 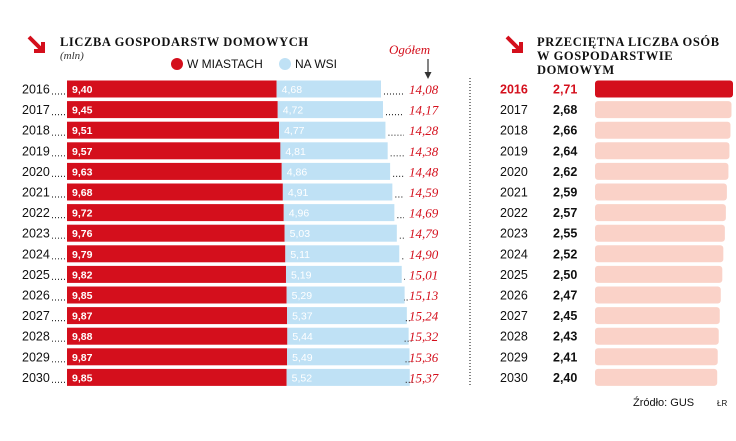 I want to click on total-label: 15,01, so click(x=423, y=274).